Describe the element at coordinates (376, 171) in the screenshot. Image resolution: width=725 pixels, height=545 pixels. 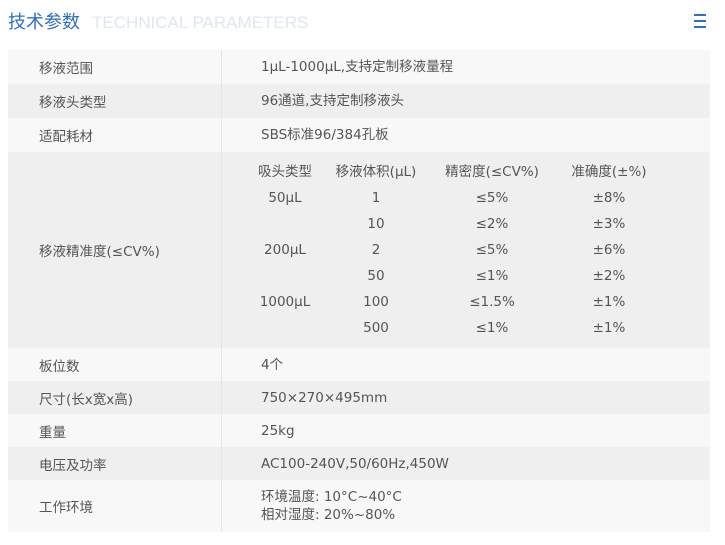
I see `subtable-header: 移液体积(μL)` at that location.